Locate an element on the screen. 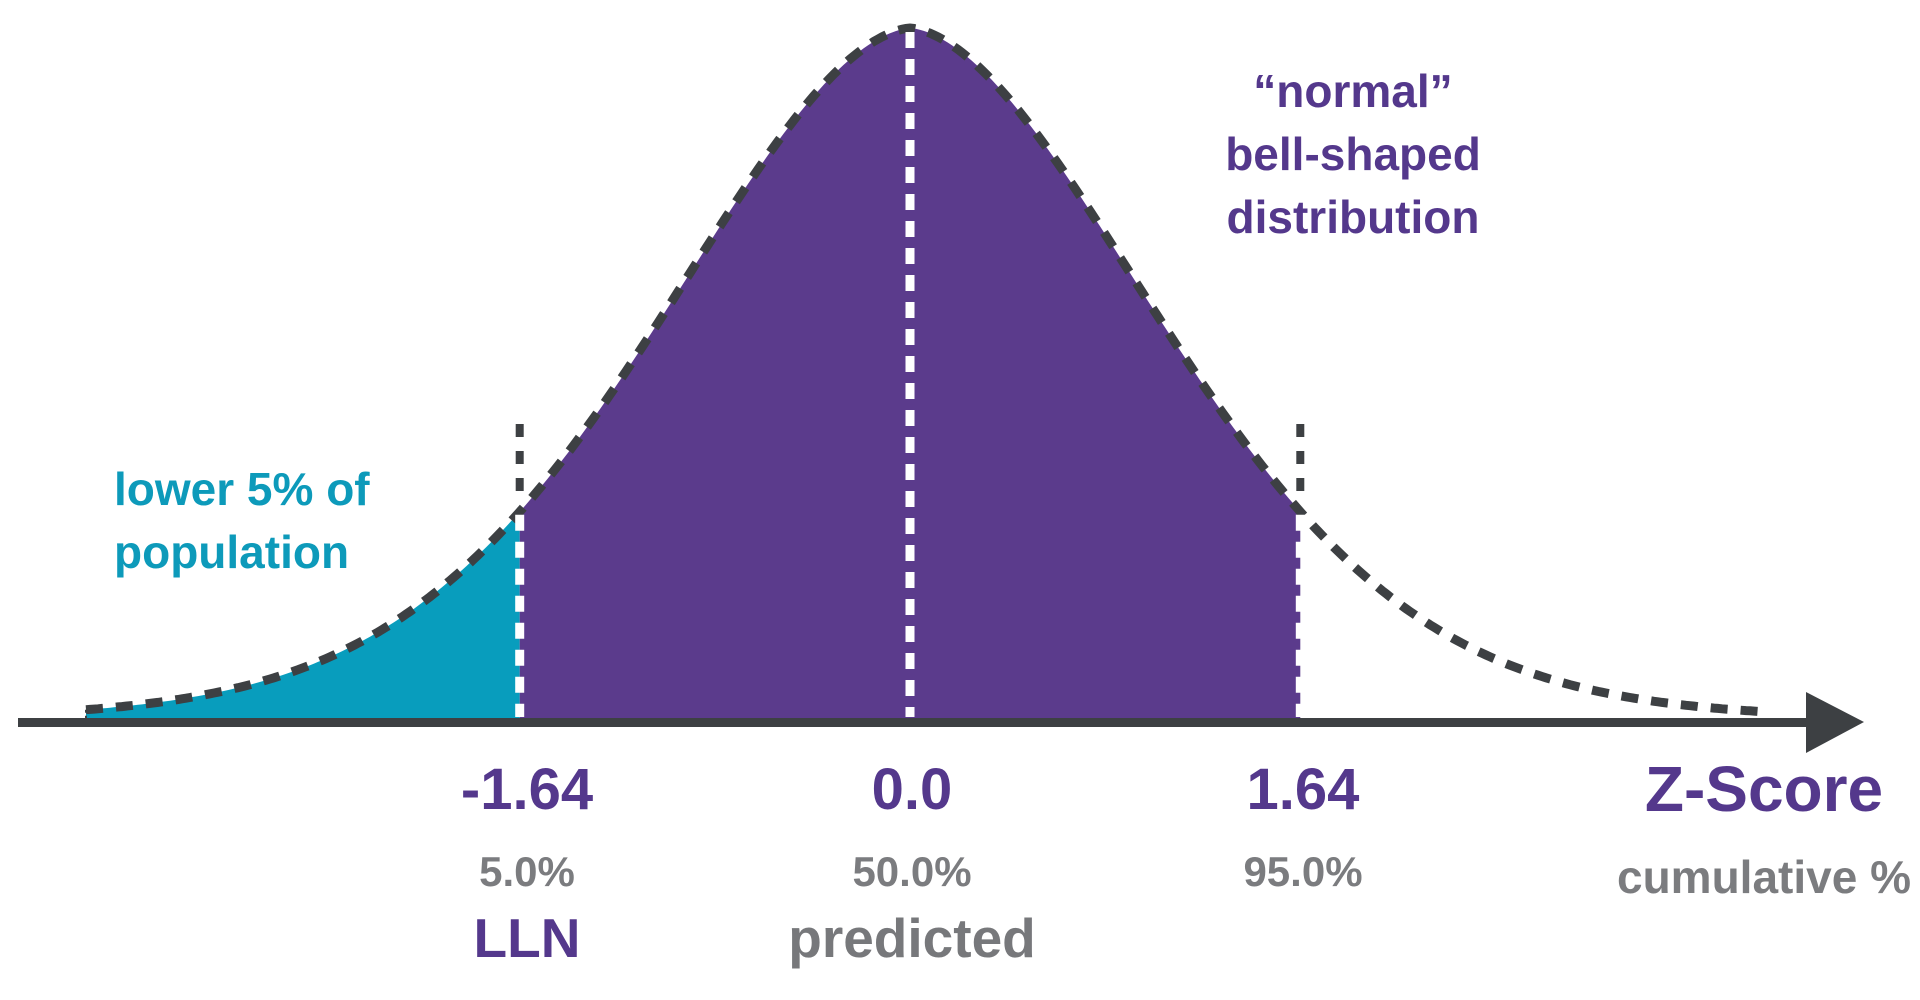 Image resolution: width=1920 pixels, height=1000 pixels. annotation-lower-tail-line2: population is located at coordinates (232, 552).